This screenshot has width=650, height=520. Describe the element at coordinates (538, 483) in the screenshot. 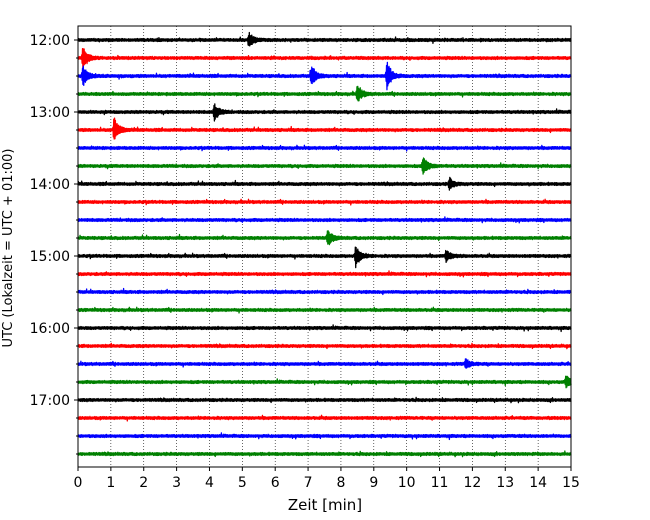

I see `x-tick-label: 14` at that location.